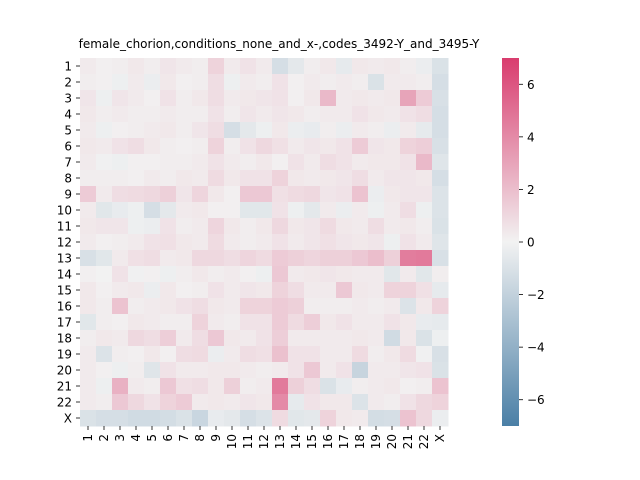 This screenshot has width=640, height=480. What do you see at coordinates (64, 387) in the screenshot?
I see `y-tick-label: 21` at bounding box center [64, 387].